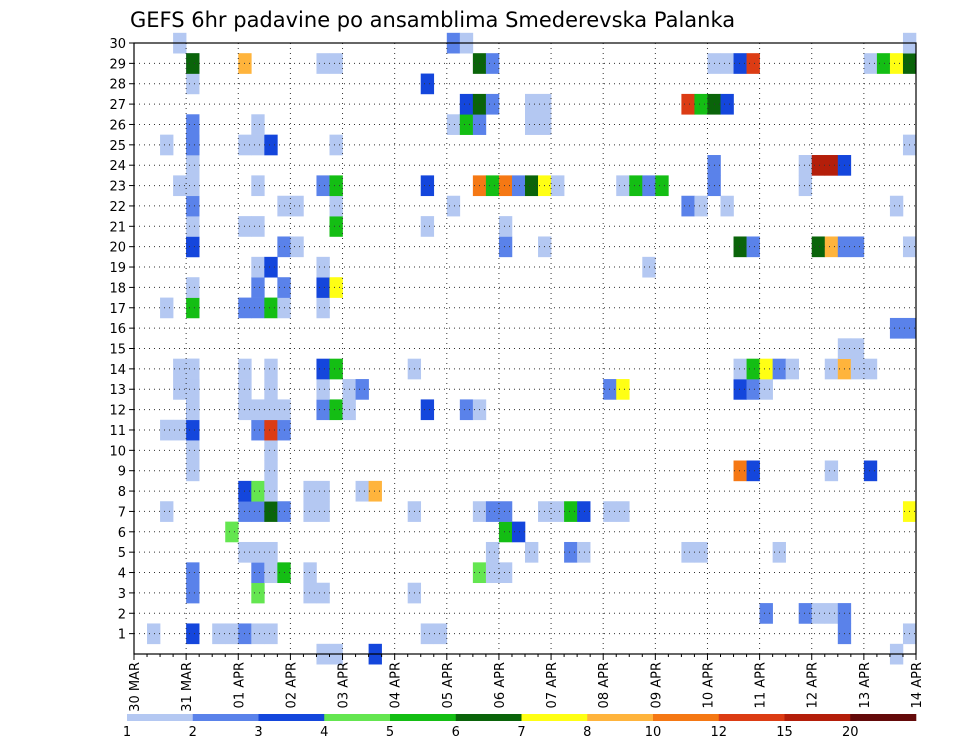  What do you see at coordinates (193, 732) in the screenshot?
I see `legend-label: 2` at bounding box center [193, 732].